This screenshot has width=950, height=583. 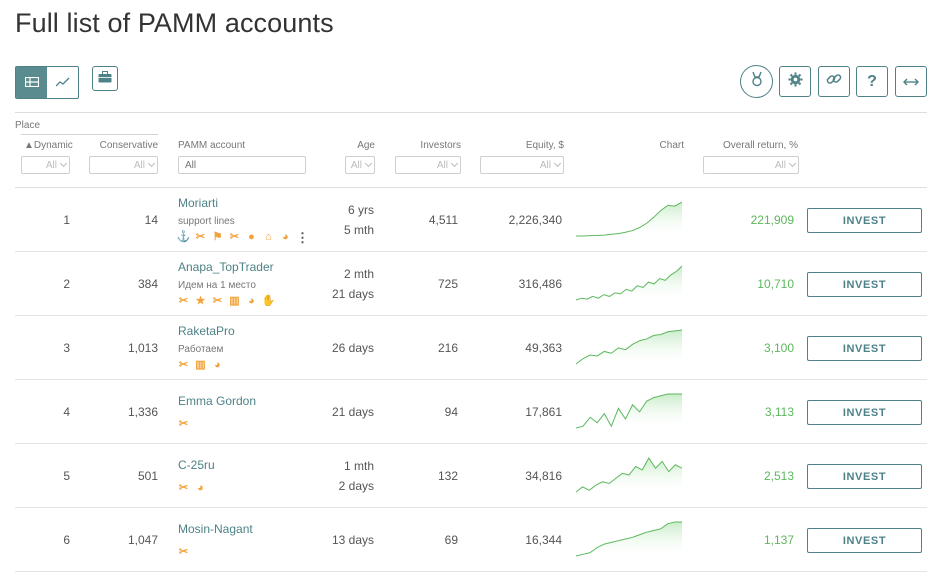 I want to click on question-icon: ?, so click(x=872, y=81).